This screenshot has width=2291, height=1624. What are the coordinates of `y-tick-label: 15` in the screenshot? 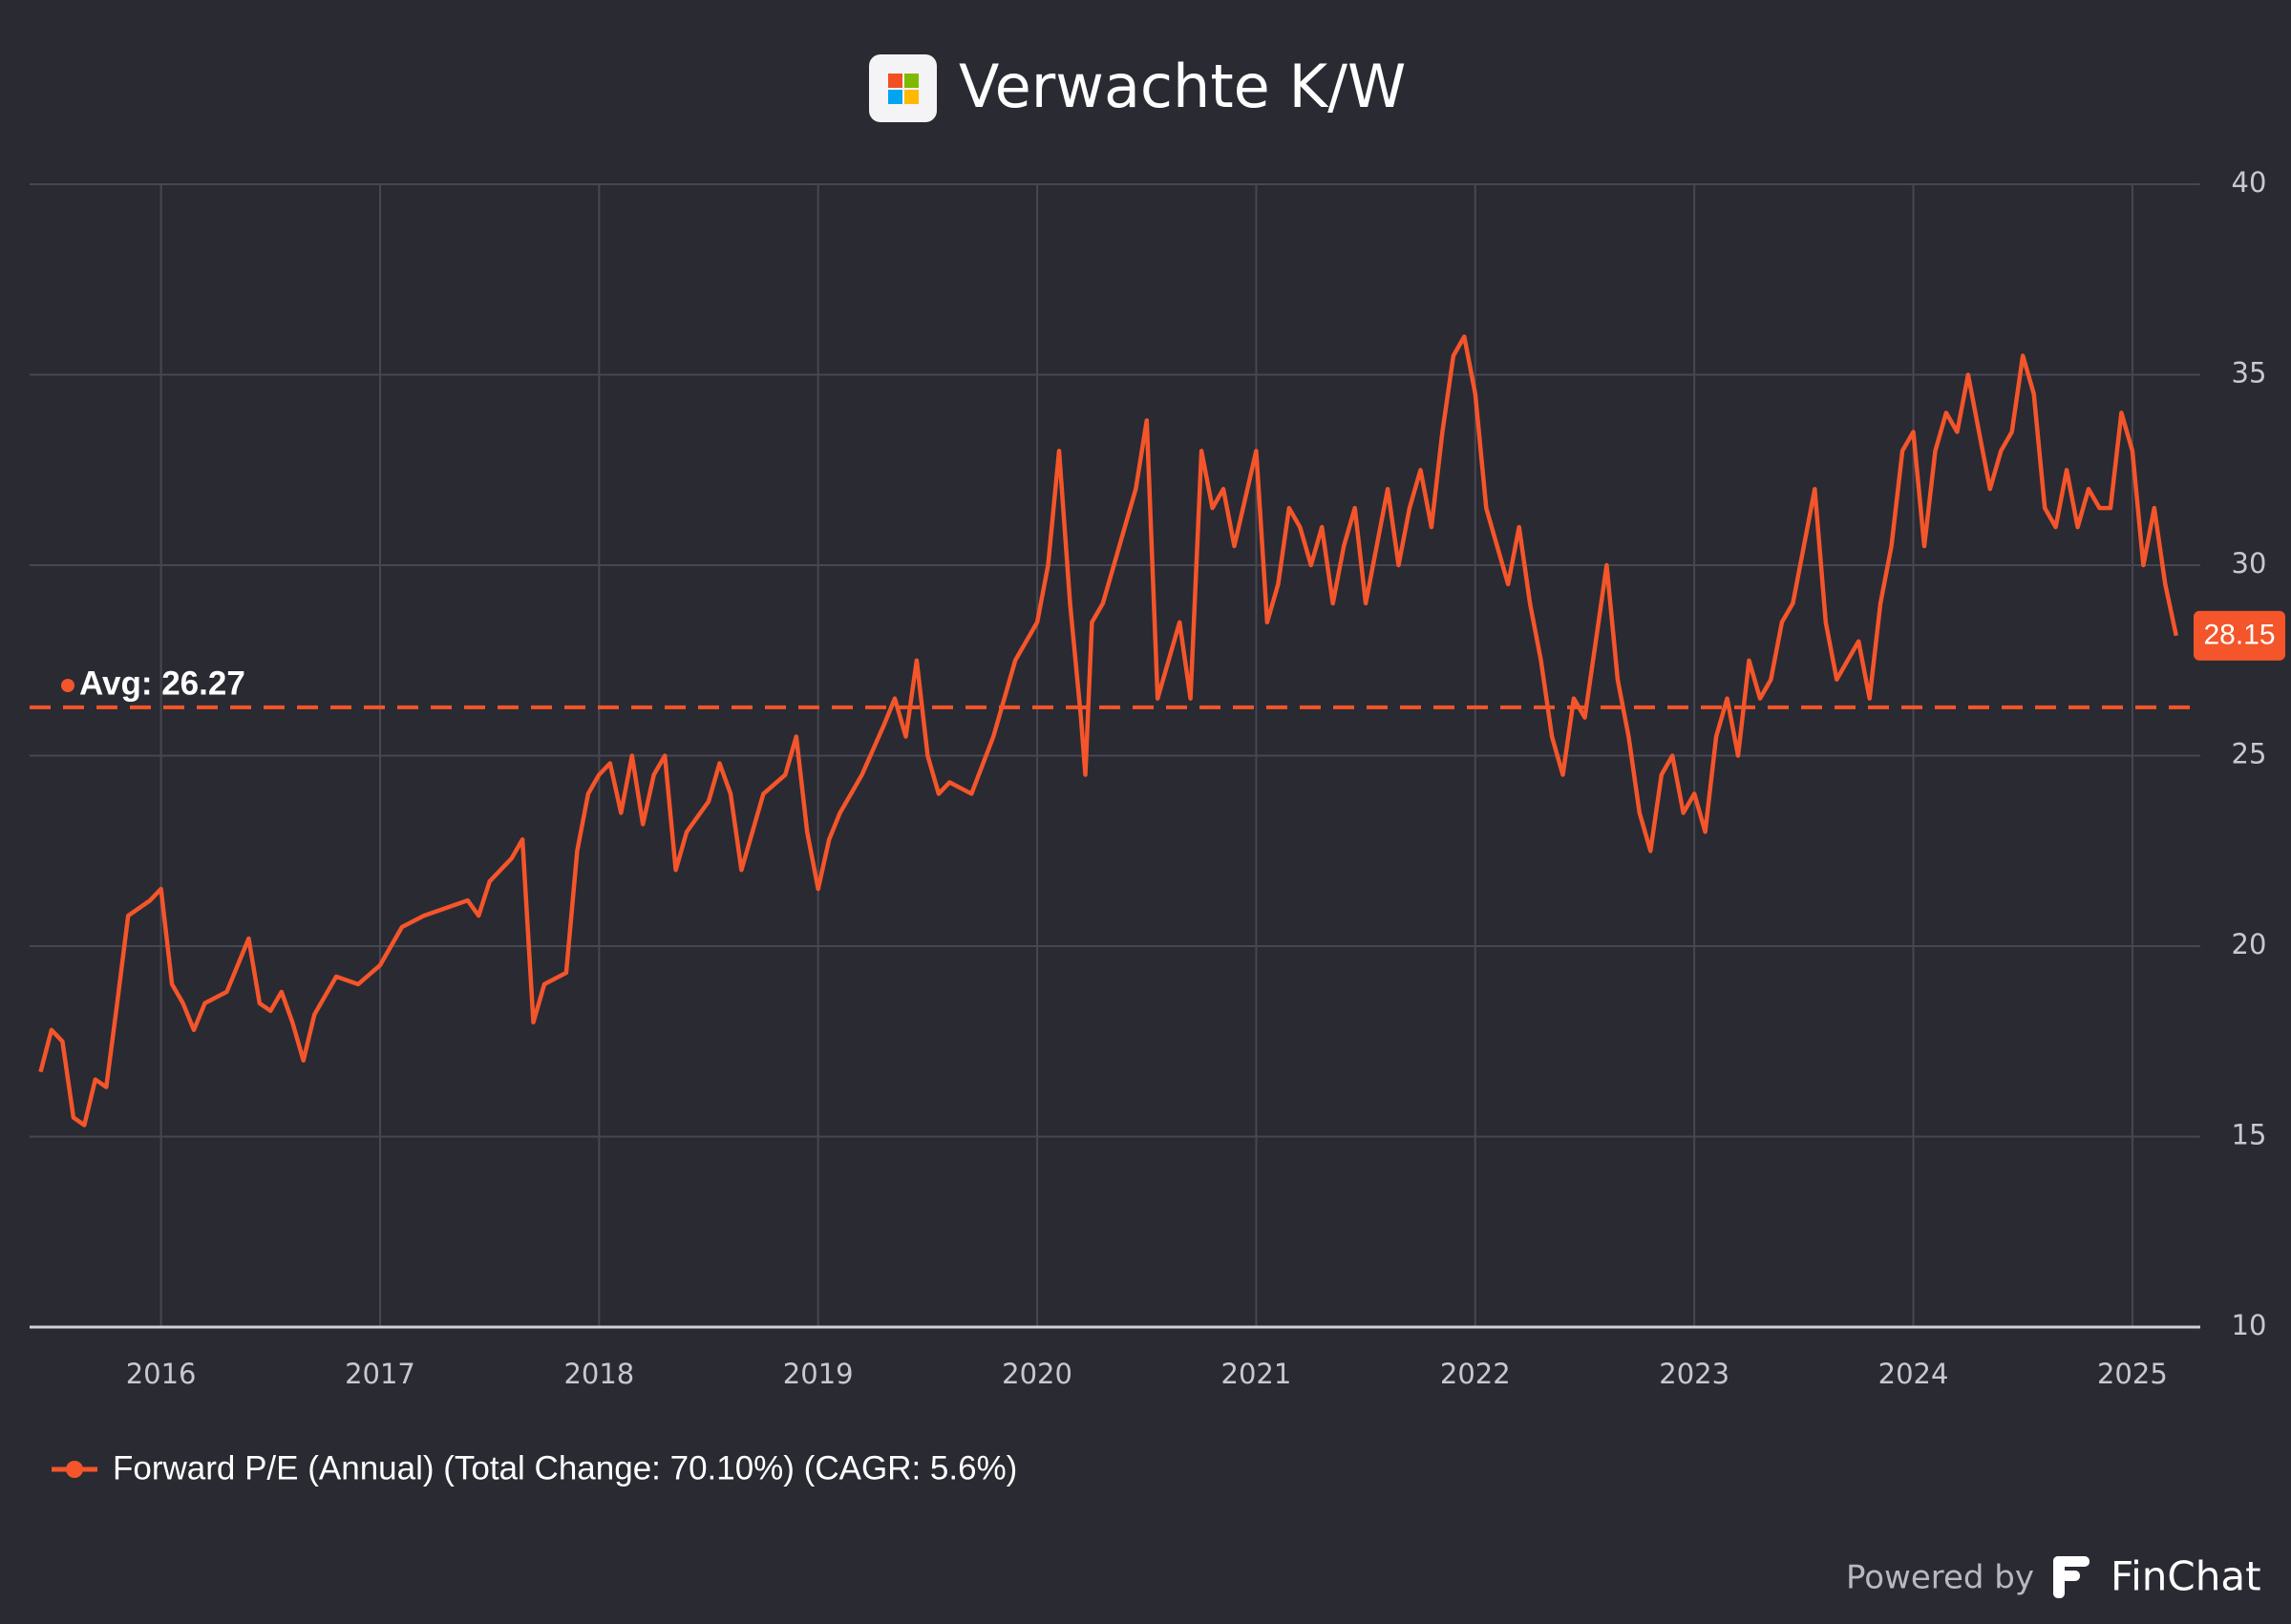 It's located at (2249, 1135).